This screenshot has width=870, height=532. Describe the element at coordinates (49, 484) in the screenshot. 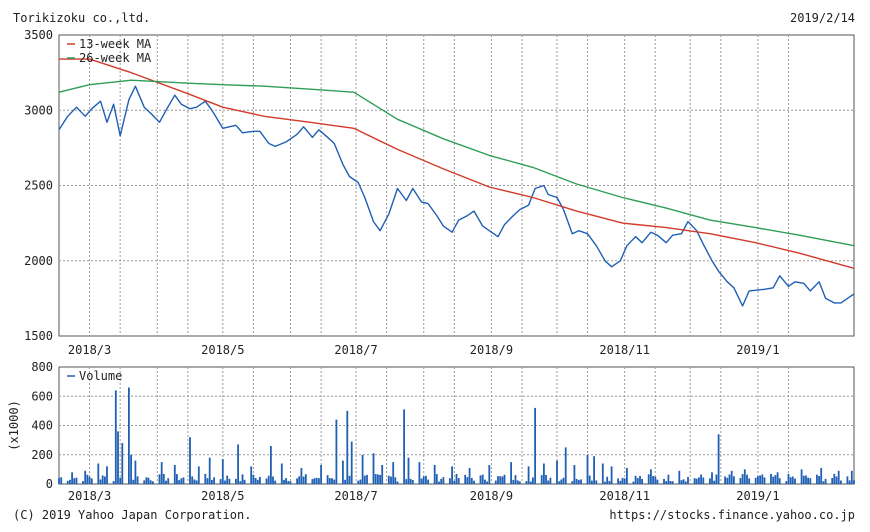

I see `volume-y-tick-label: 0` at that location.